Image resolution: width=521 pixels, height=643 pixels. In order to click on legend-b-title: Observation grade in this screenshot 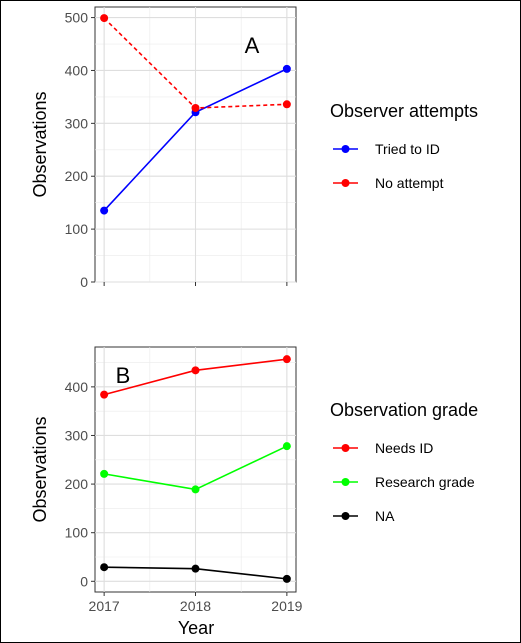, I will do `click(404, 410)`.